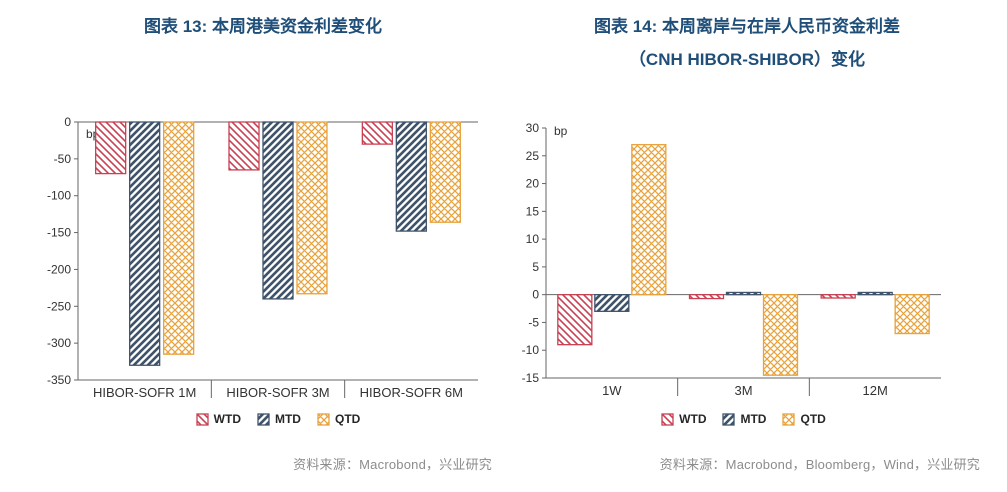  Describe the element at coordinates (819, 464) in the screenshot. I see `figure-14-source: 资料来源：Macrobond，Bloomberg，Wind，兴业研究` at that location.